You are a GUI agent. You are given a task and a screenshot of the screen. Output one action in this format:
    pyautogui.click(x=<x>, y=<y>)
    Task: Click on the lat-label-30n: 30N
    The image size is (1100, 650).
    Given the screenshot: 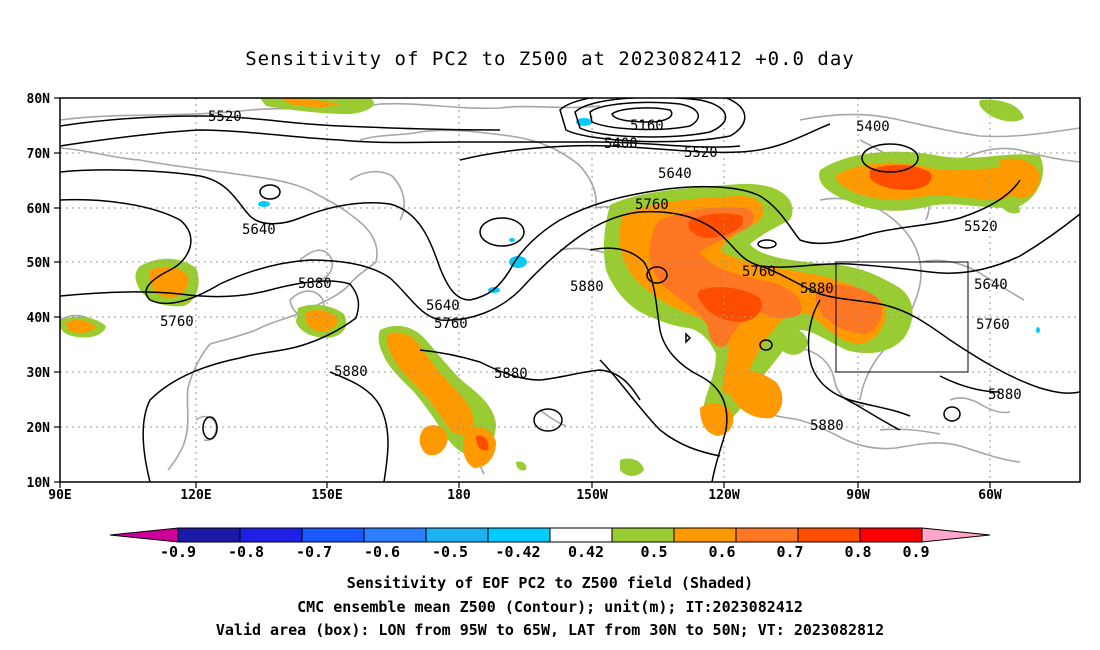 What is the action you would take?
    pyautogui.click(x=39, y=373)
    